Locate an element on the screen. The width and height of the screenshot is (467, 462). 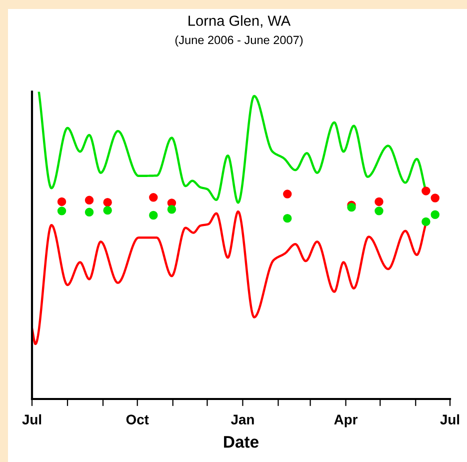
x-tick-label: Oct is located at coordinates (137, 419).